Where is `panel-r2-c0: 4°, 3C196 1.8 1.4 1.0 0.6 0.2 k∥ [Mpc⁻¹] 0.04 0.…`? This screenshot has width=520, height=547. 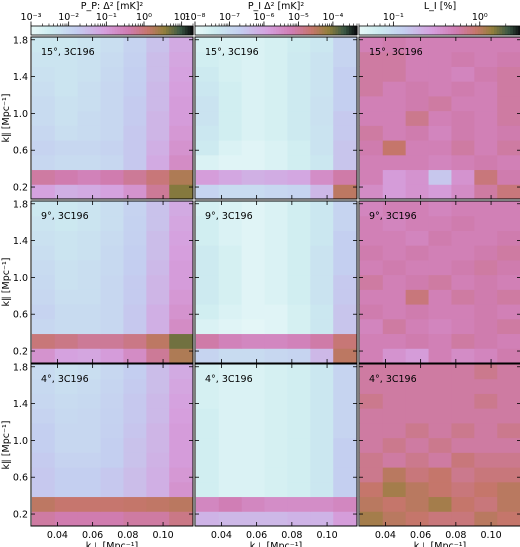 panel-r2-c0: 4°, 3C196 1.8 1.4 1.0 0.6 0.2 k∥ [Mpc⁻¹] 0.04 0.… is located at coordinates (97, 454).